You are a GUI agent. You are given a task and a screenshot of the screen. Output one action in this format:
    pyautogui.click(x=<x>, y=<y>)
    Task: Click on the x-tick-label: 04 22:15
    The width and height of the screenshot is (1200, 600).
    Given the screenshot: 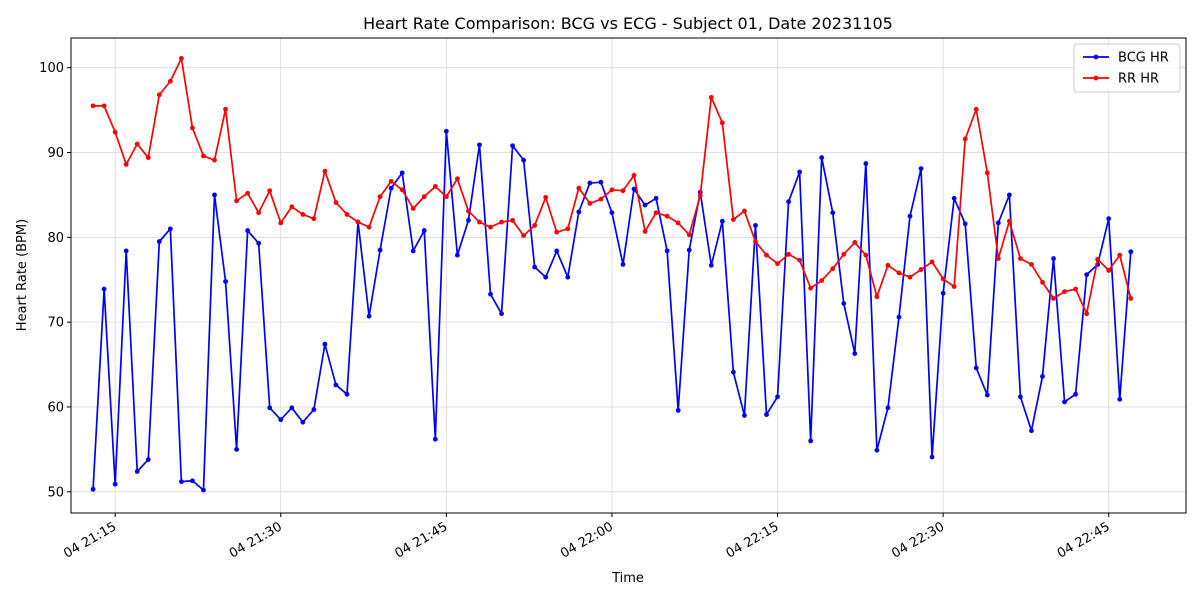 What is the action you would take?
    pyautogui.click(x=753, y=540)
    